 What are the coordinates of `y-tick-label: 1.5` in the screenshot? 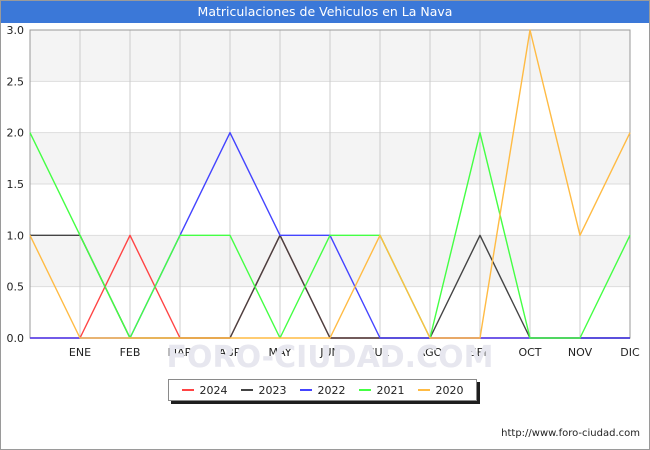 It's located at (16, 184).